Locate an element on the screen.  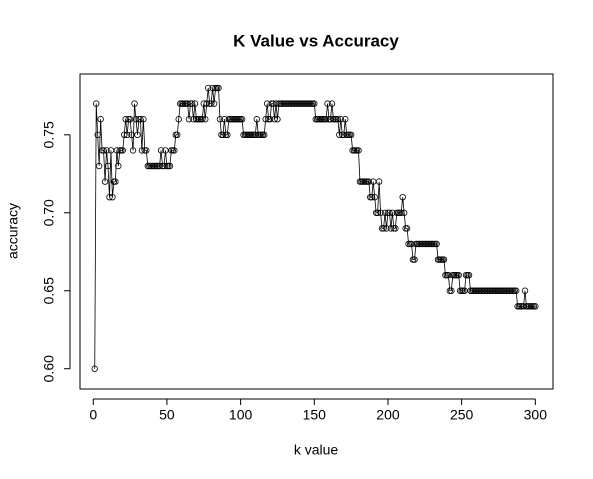
y-tick-label: 0.75 is located at coordinates (49, 134).